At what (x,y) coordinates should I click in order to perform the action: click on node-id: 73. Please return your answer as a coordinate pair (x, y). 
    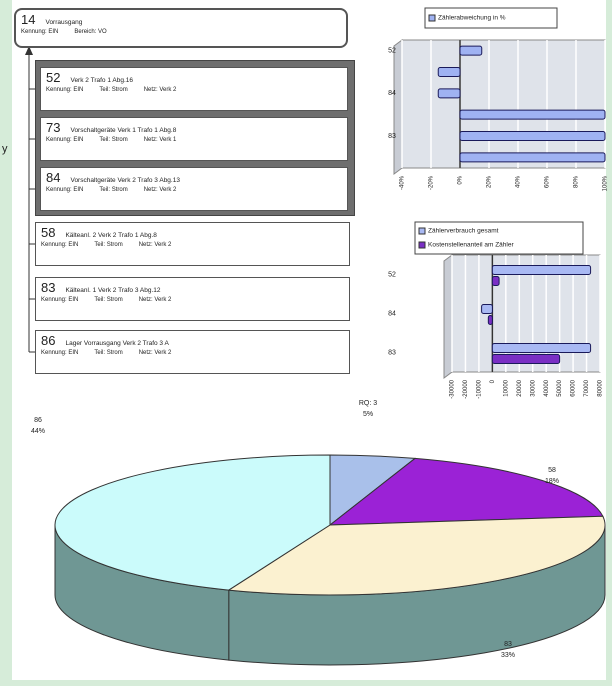
    Looking at the image, I should click on (53, 127).